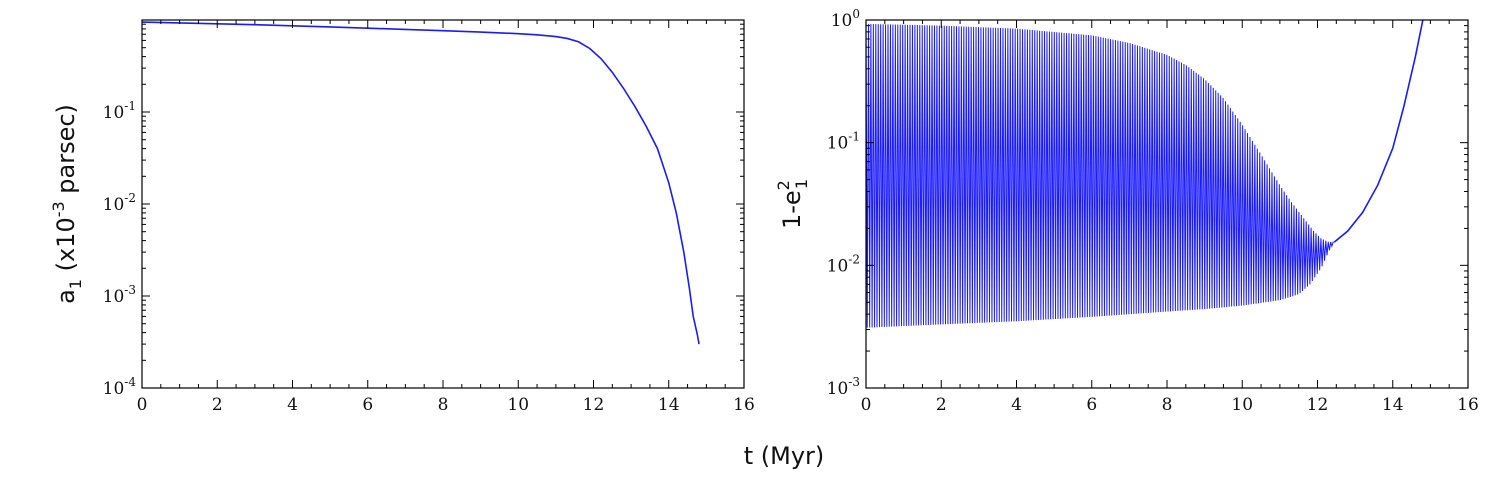 The width and height of the screenshot is (1508, 478). Describe the element at coordinates (1378, 131) in the screenshot. I see `series-tail-line` at that location.